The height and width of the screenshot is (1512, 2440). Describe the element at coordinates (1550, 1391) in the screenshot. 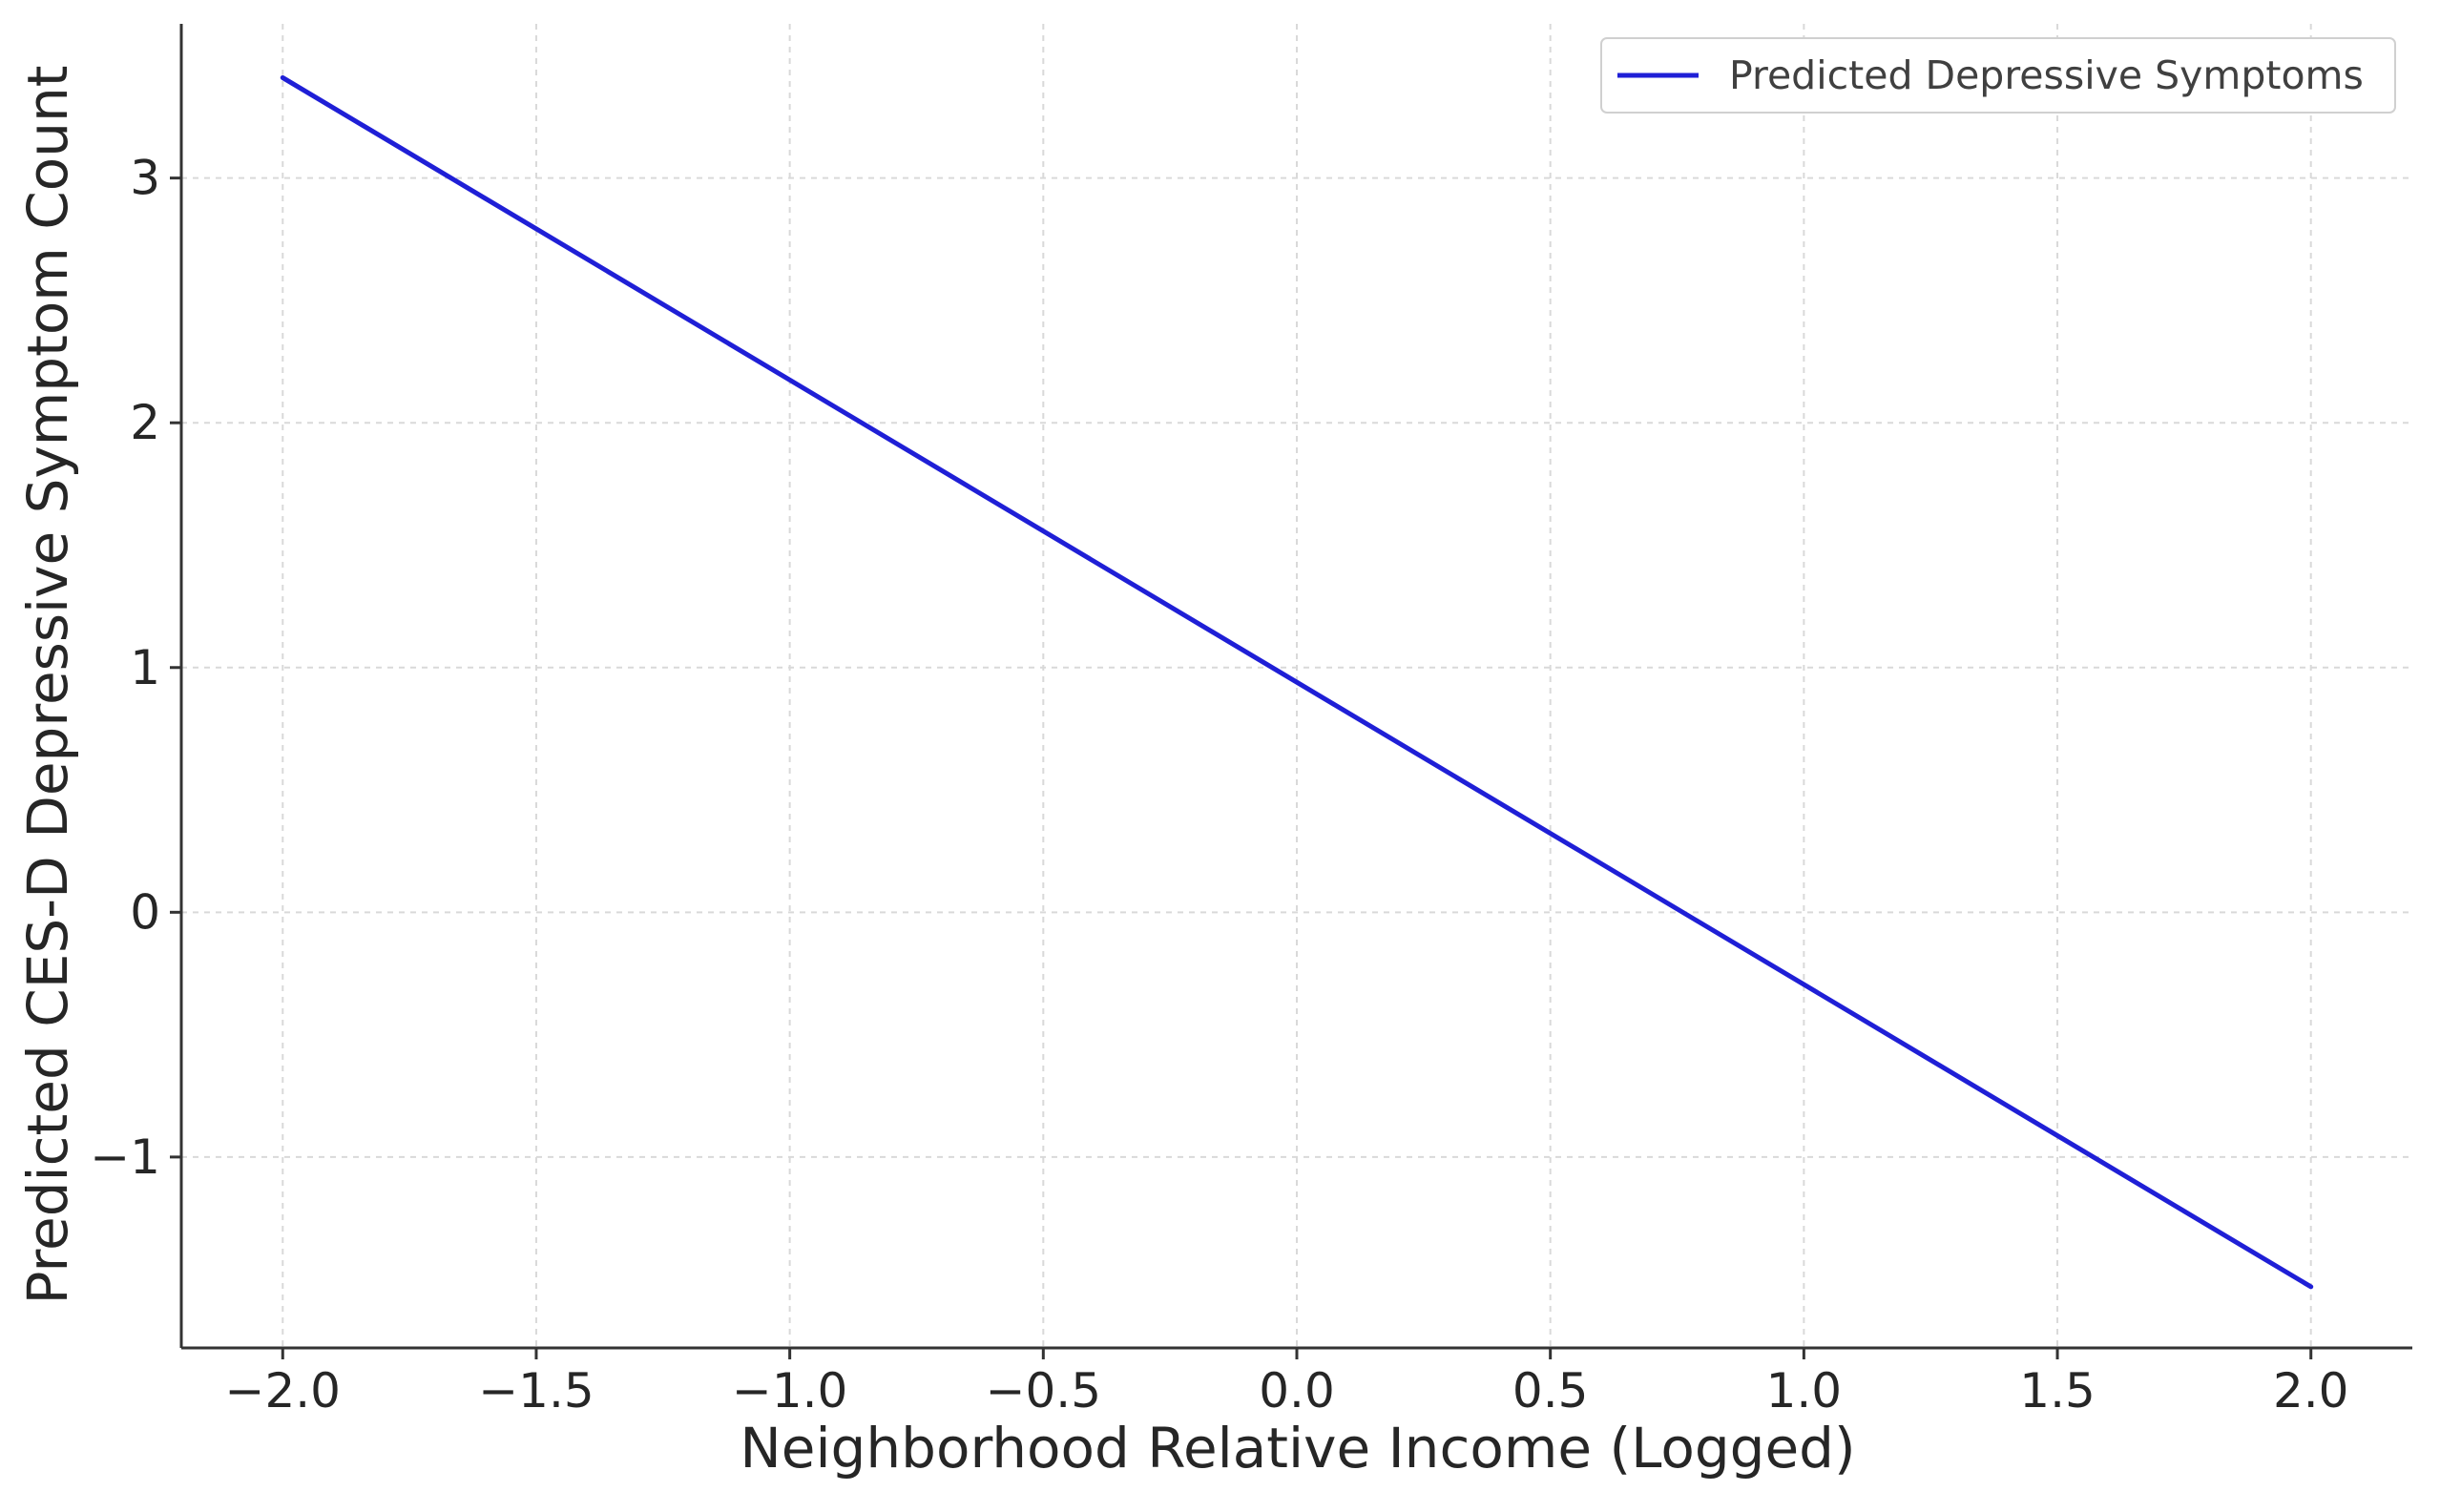

I see `x-tick-label: 0.5` at that location.